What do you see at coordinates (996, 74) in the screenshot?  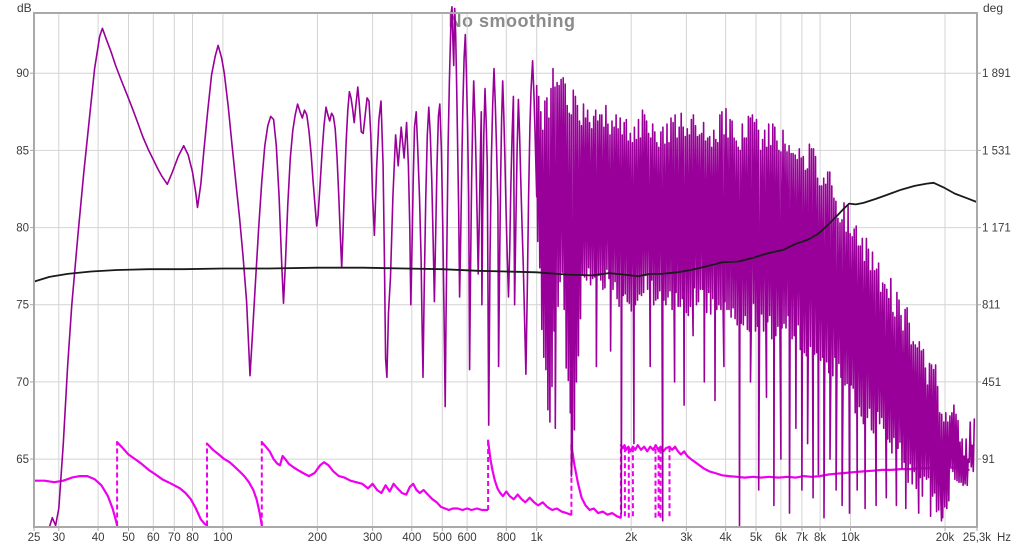 I see `tick-label: 1 891` at bounding box center [996, 74].